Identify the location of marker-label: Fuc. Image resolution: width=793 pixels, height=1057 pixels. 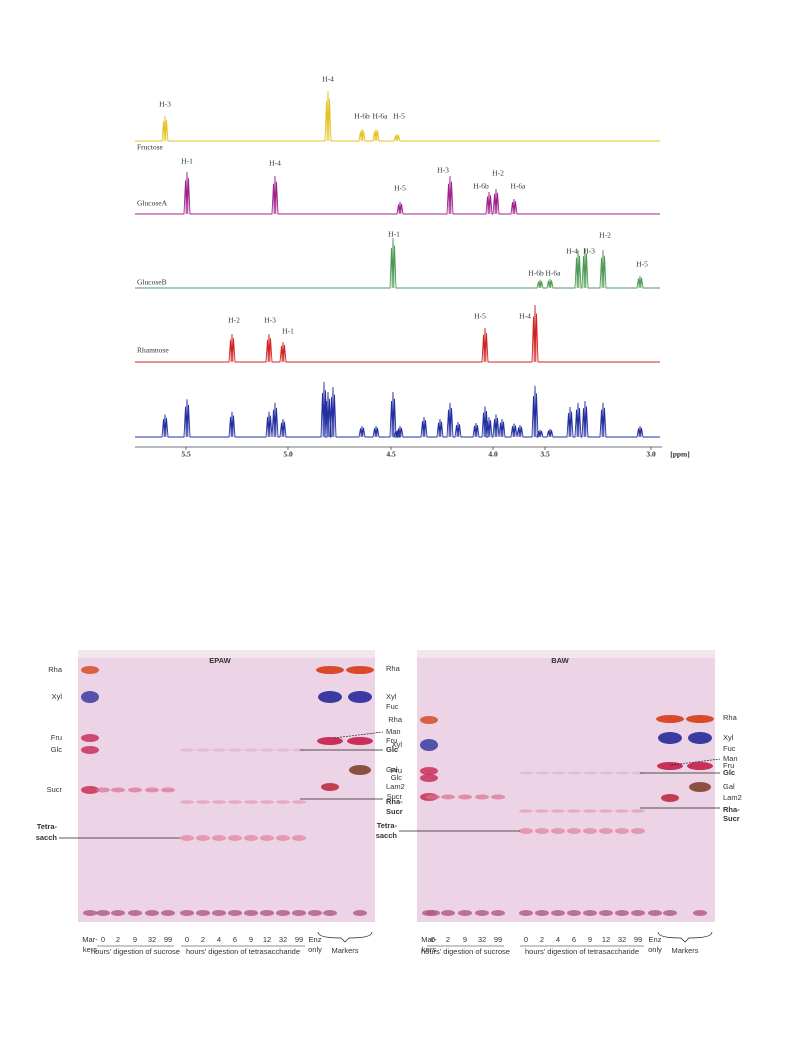
(392, 706).